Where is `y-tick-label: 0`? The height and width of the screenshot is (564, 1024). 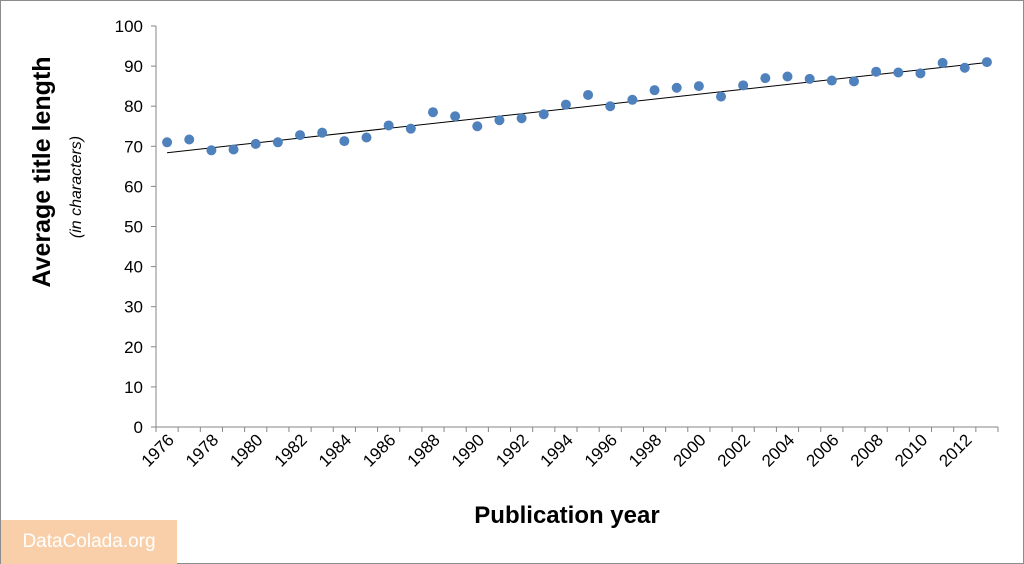
y-tick-label: 0 is located at coordinates (138, 427).